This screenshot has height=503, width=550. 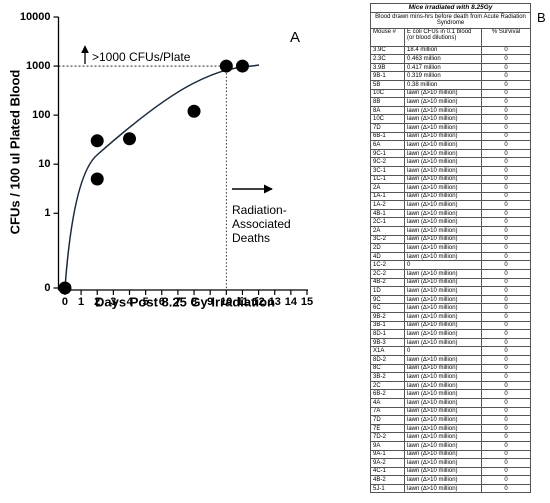 I want to click on table-row: 6A lawn (∆>10 million) 0, so click(x=451, y=145).